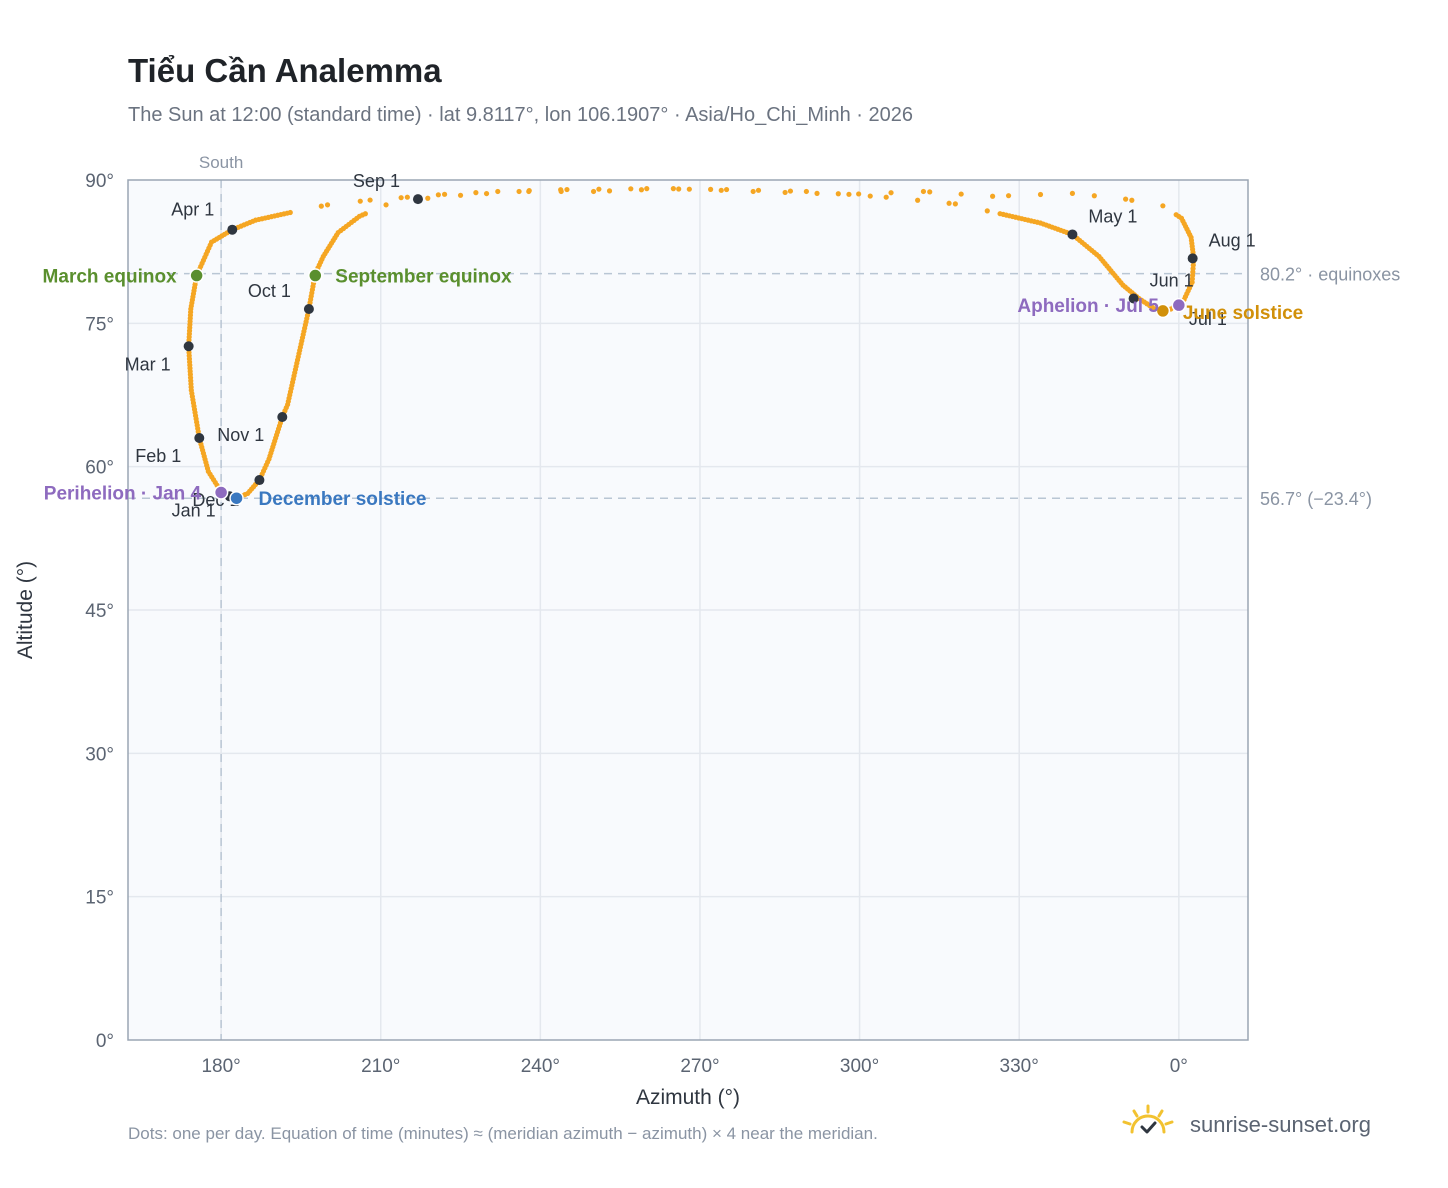  Describe the element at coordinates (25, 610) in the screenshot. I see `y-axis-title: Altitude (°)` at that location.